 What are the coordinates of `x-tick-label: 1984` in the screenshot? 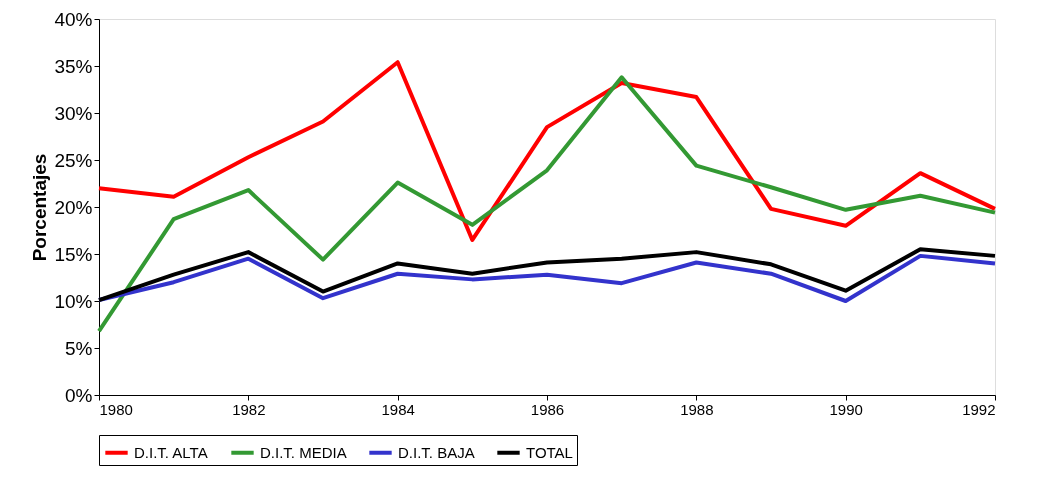 It's located at (398, 409).